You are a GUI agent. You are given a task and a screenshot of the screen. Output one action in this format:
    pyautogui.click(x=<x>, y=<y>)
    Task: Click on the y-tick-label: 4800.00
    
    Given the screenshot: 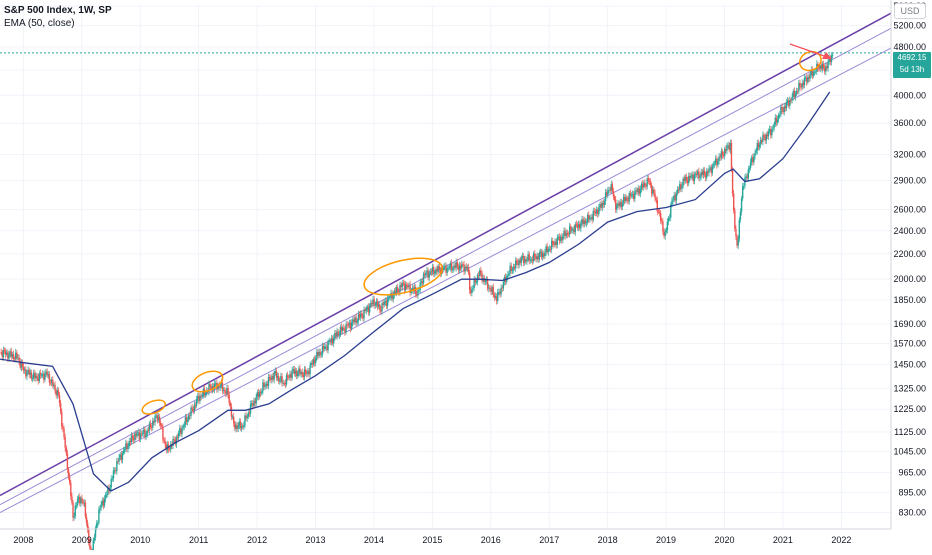 What is the action you would take?
    pyautogui.click(x=909, y=47)
    